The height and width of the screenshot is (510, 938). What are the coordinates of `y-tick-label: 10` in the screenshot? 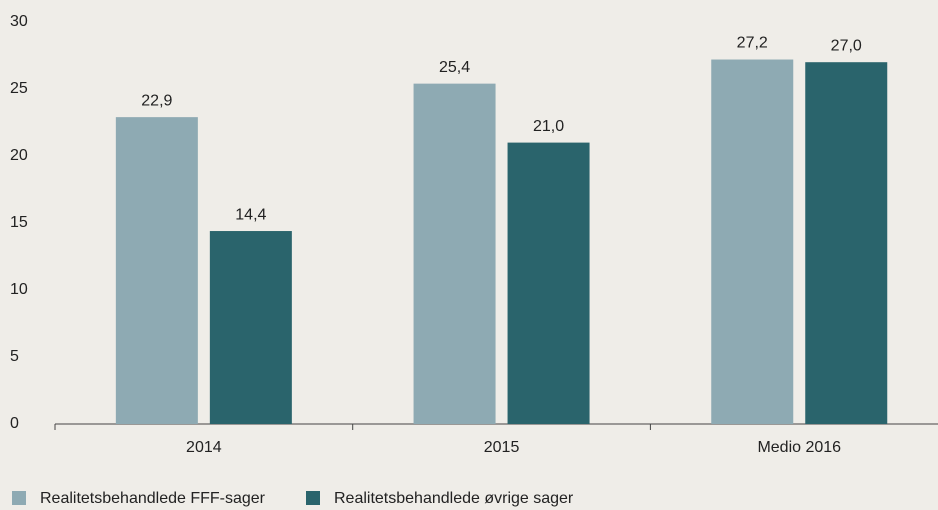 It's located at (19, 289).